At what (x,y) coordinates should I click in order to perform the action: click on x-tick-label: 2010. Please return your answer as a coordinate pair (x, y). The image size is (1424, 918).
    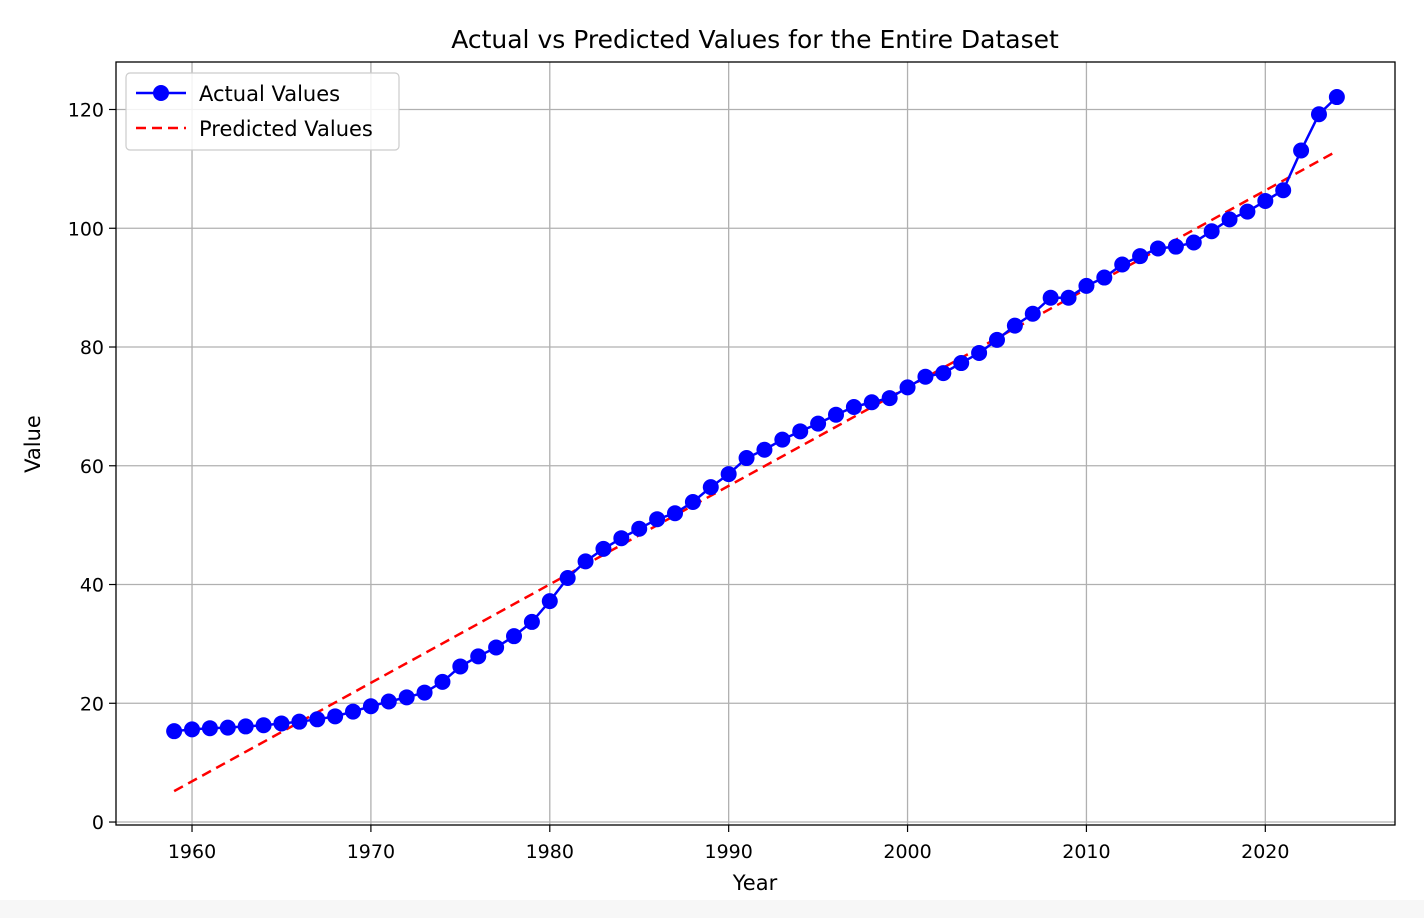
    Looking at the image, I should click on (1086, 852).